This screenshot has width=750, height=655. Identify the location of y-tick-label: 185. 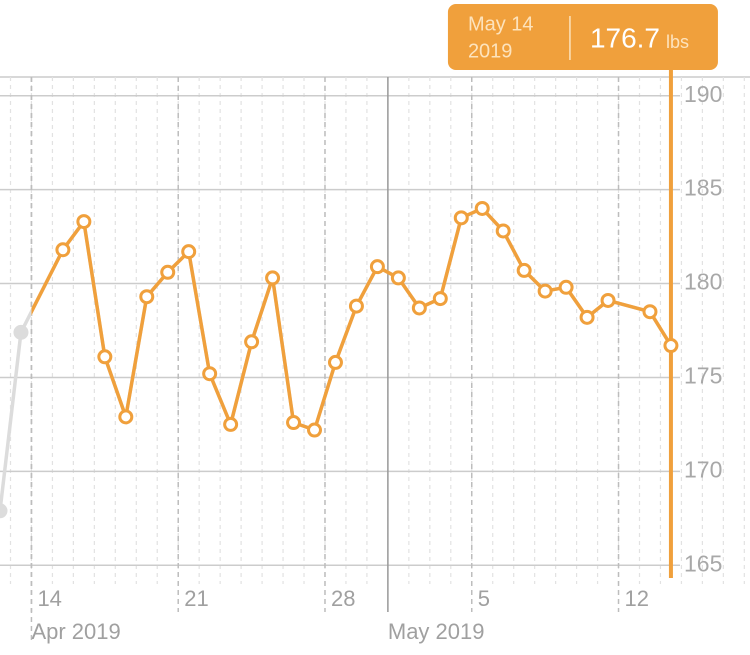
(703, 188).